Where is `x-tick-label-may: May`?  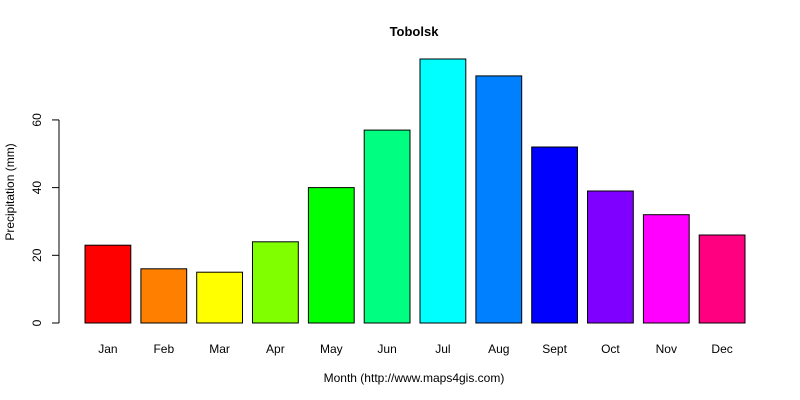
x-tick-label-may: May is located at coordinates (331, 349).